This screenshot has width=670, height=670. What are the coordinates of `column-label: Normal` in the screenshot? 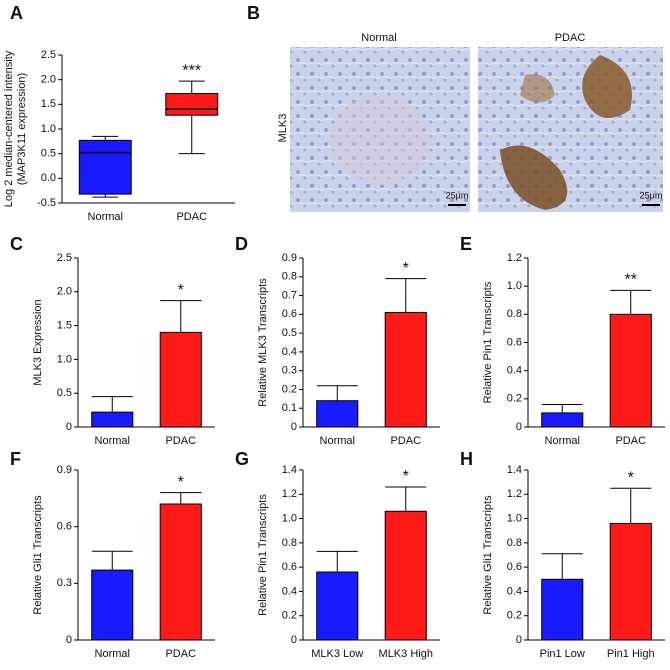 It's located at (378, 38).